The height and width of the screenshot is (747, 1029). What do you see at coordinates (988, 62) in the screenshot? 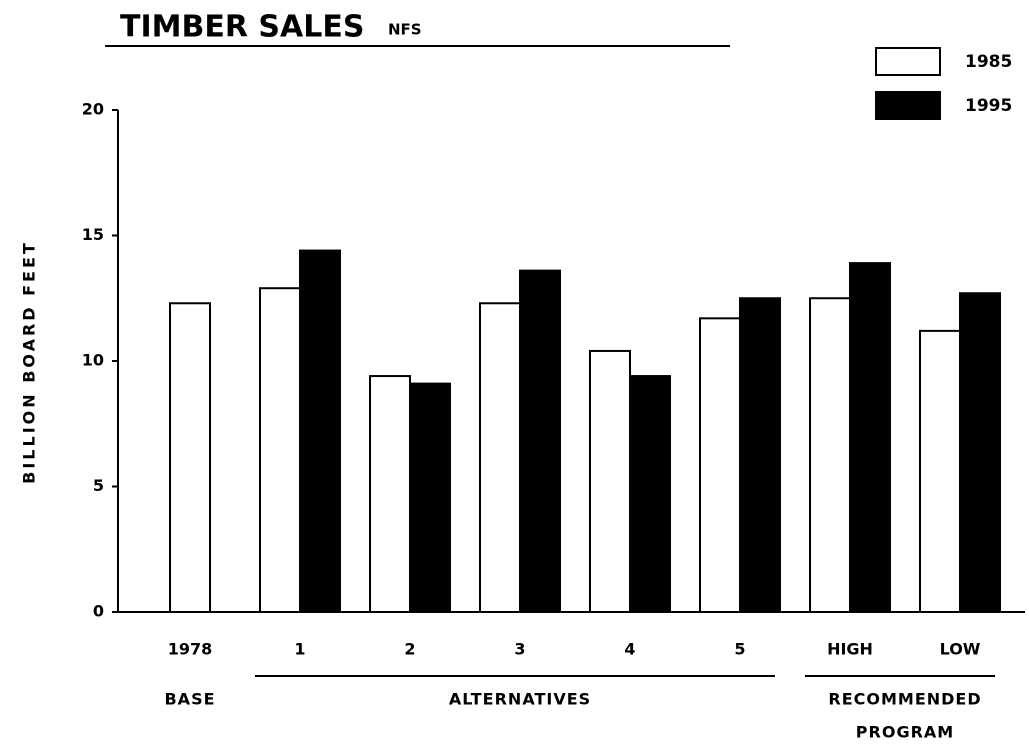
I see `legend-label: 1985` at bounding box center [988, 62].